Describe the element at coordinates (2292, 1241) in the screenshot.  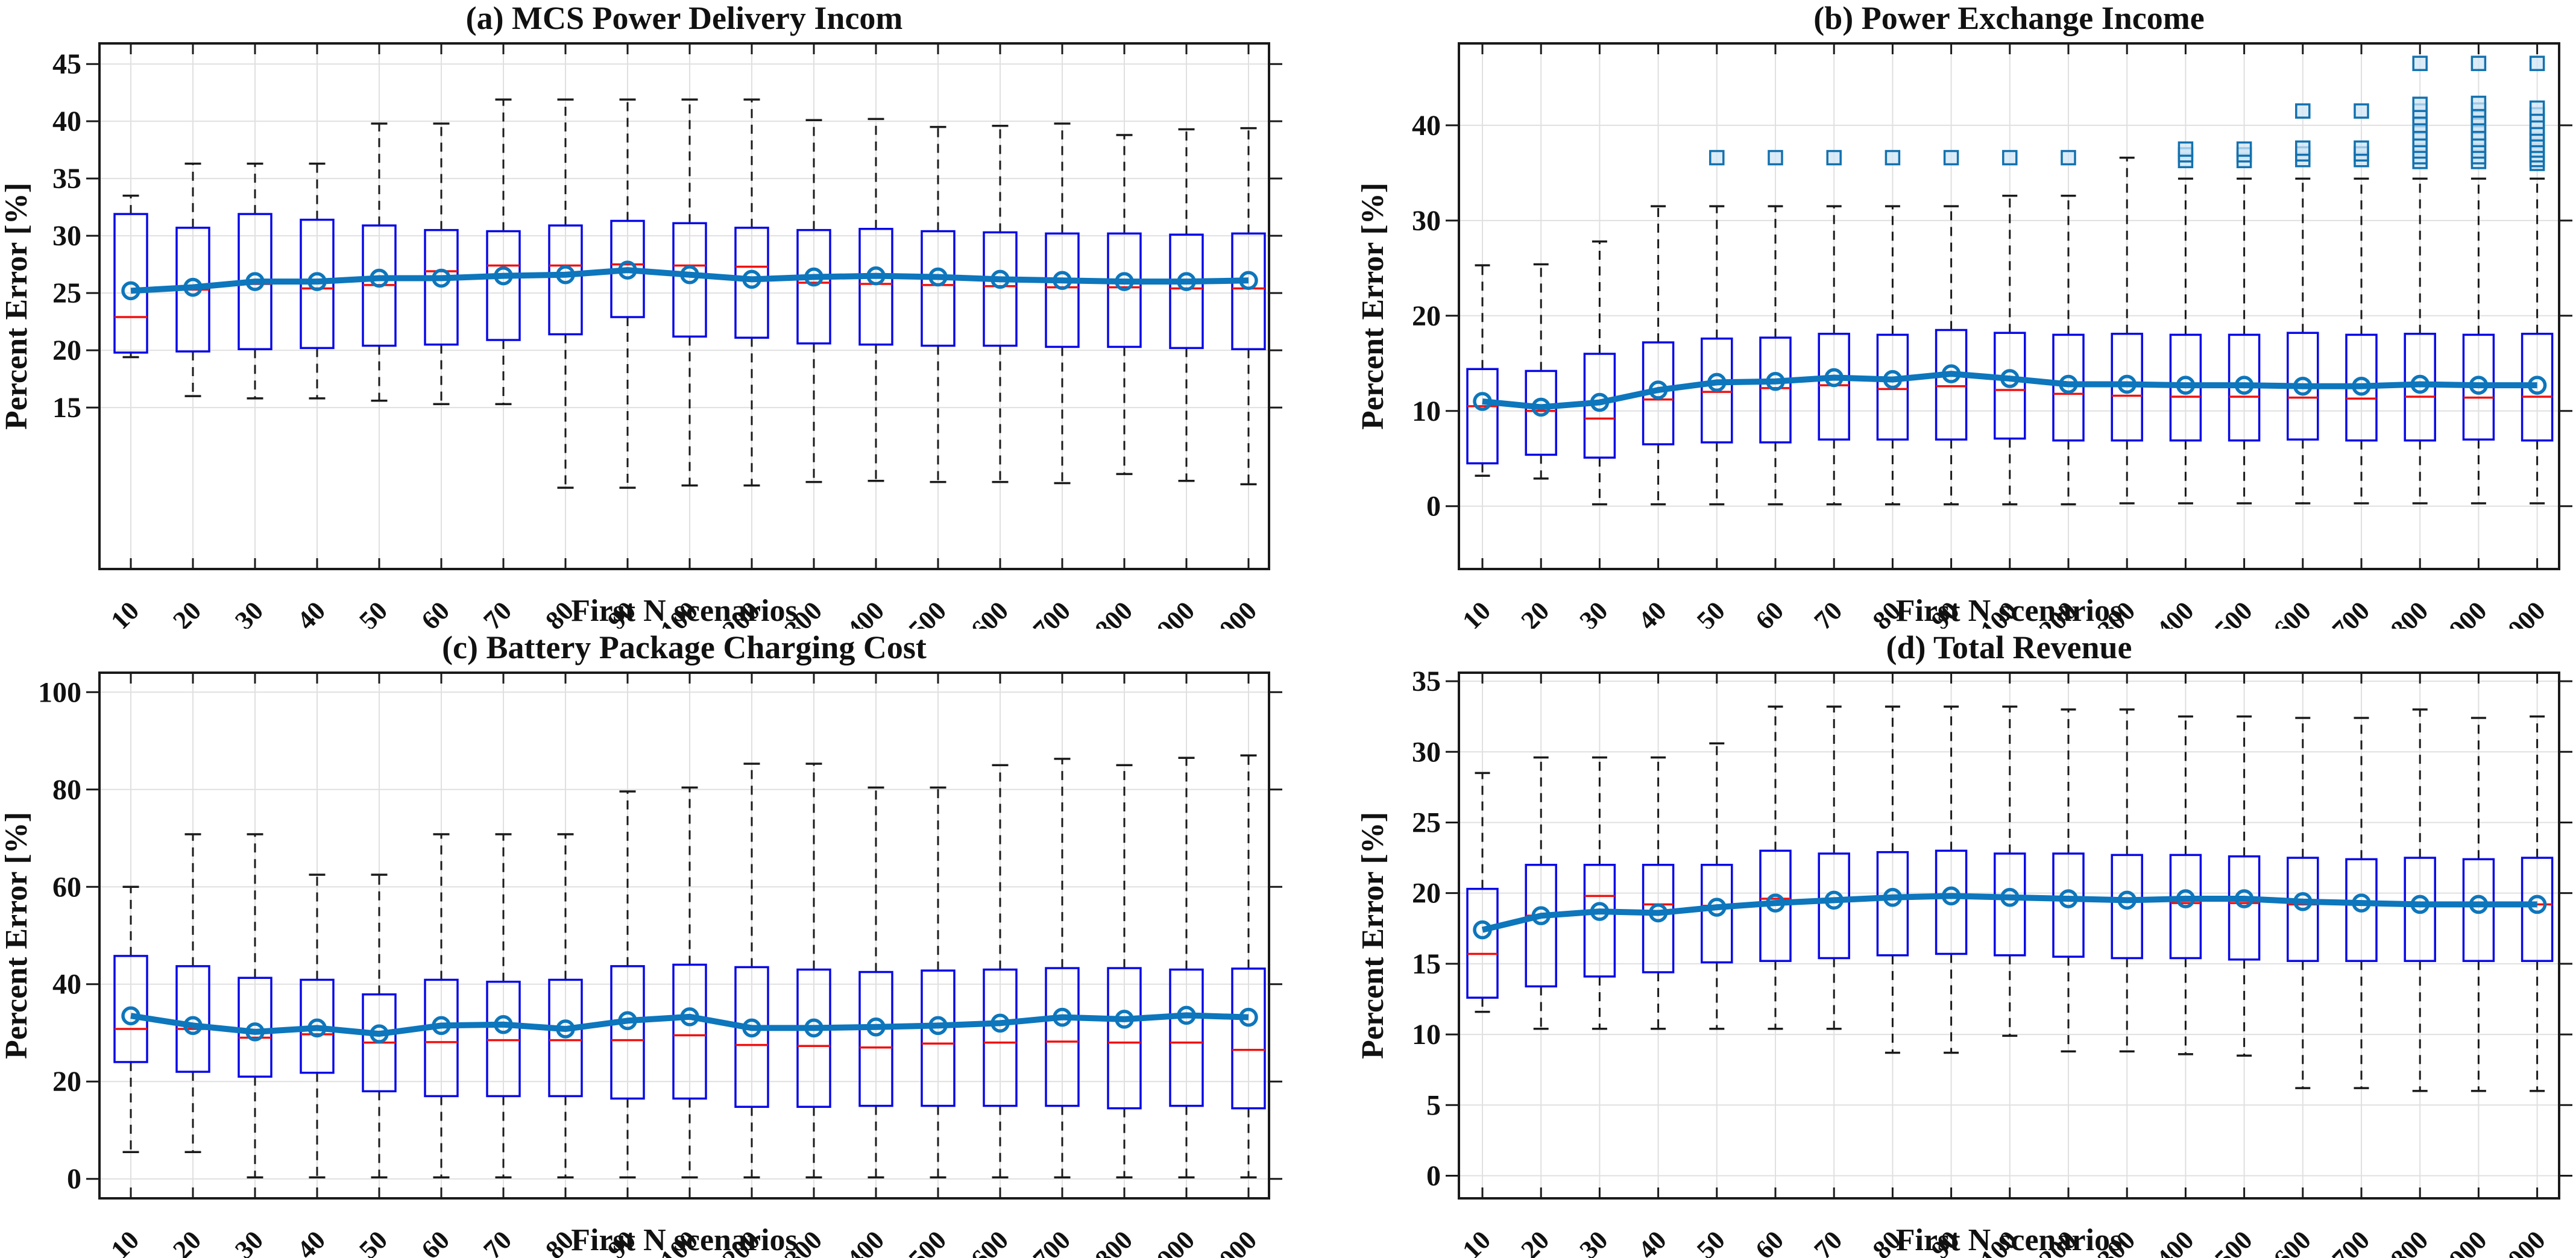
I see `x-tick-label: 600` at that location.